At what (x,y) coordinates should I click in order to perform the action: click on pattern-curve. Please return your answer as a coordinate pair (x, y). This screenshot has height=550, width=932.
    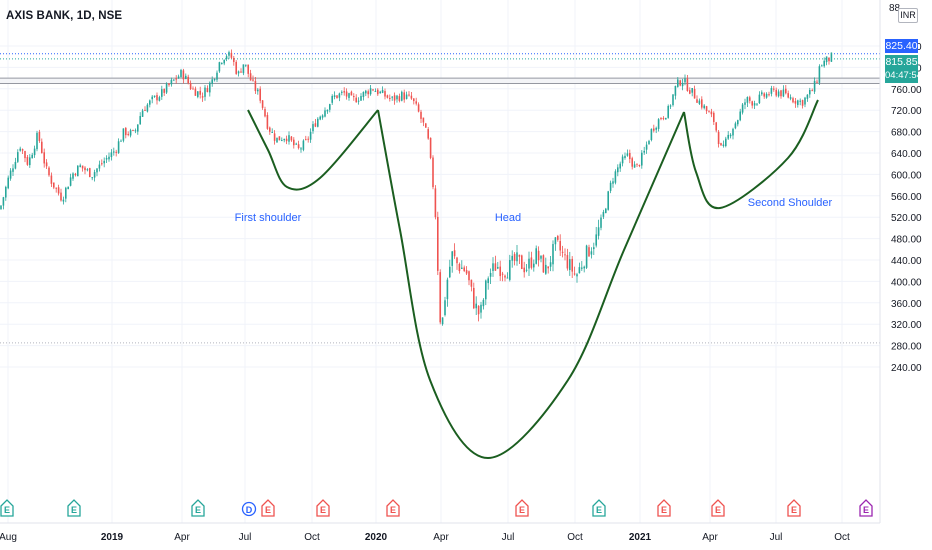
    Looking at the image, I should click on (751, 154).